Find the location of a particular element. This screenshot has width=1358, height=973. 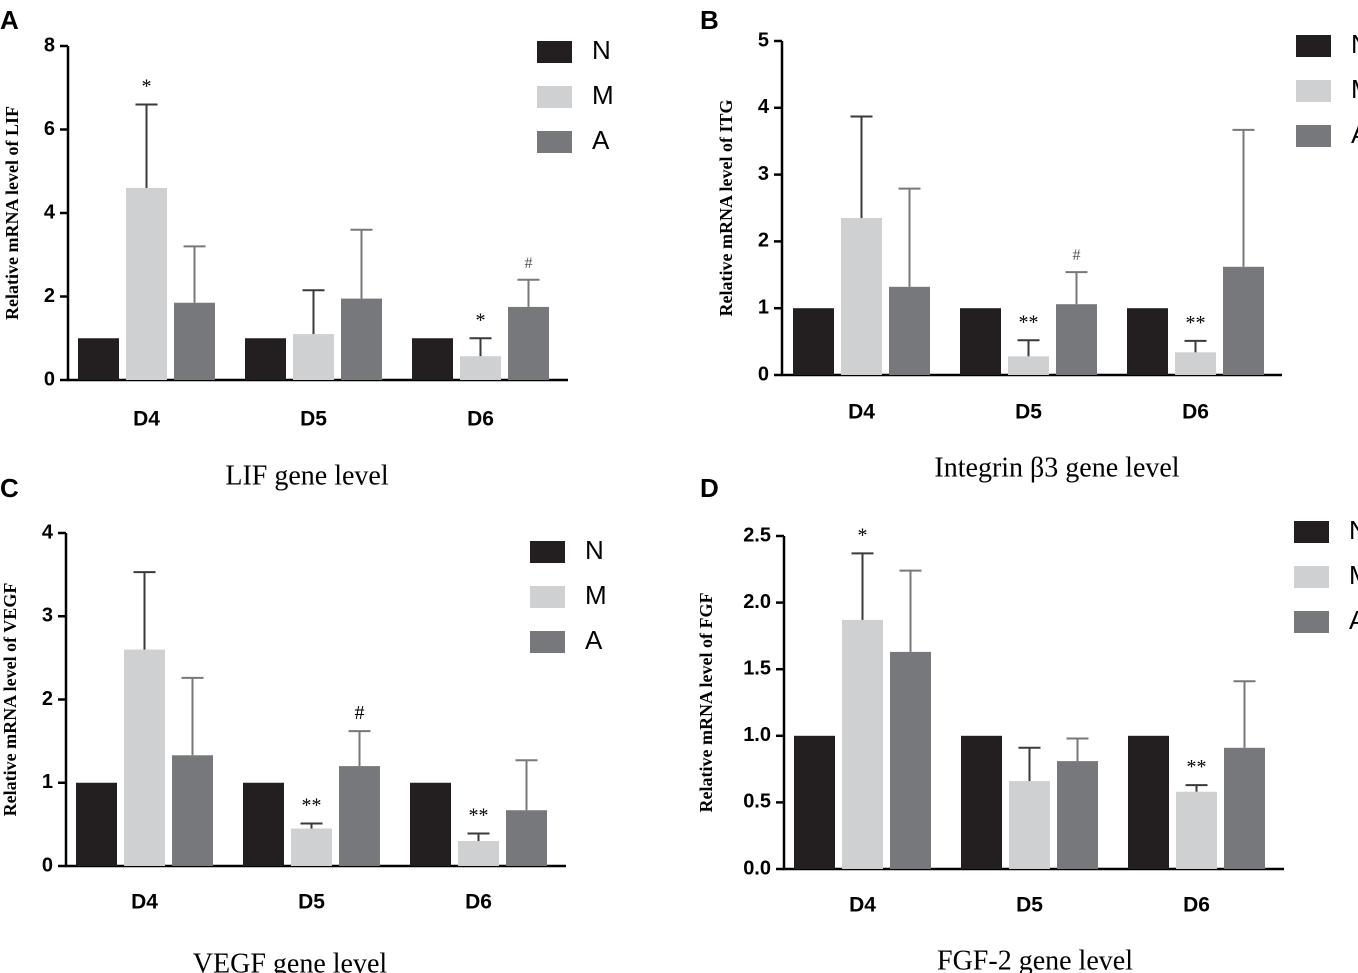

y-tick-label: 1.0 is located at coordinates (757, 735).